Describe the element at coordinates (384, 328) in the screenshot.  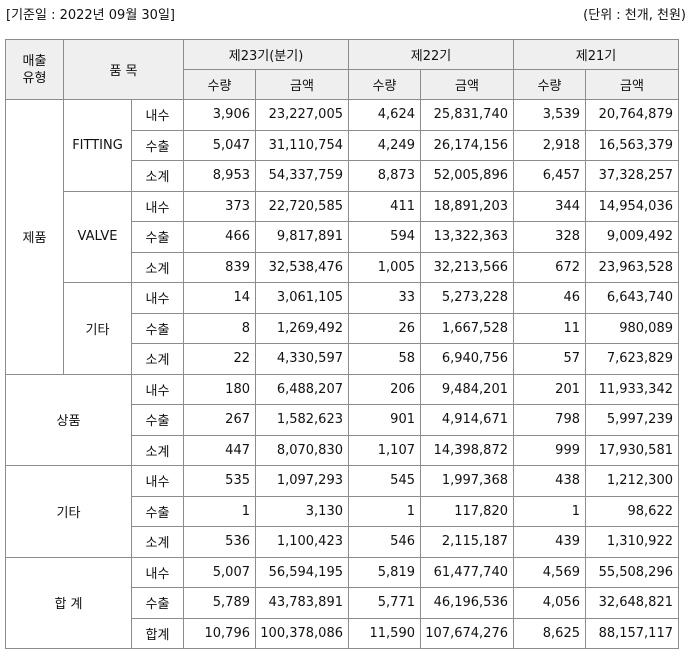
I see `qty-cell: 26` at that location.